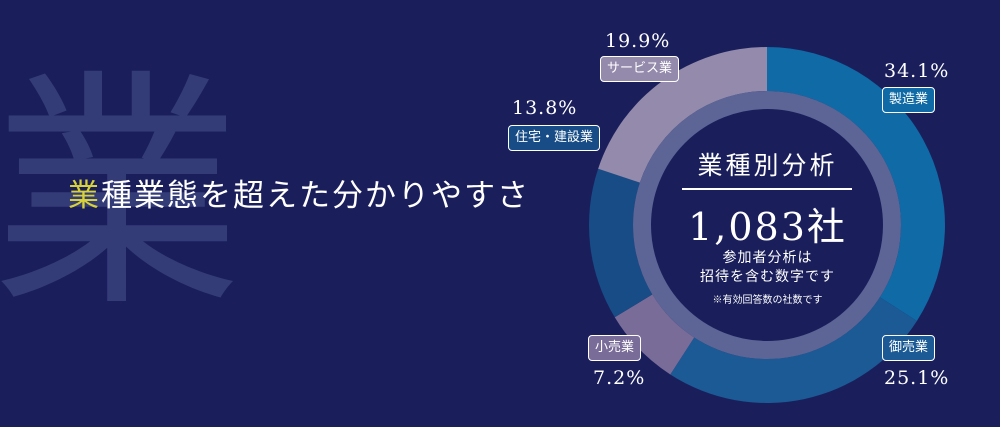 The image size is (1000, 427). Describe the element at coordinates (767, 277) in the screenshot. I see `chart-note-2: 招待を含む数字です` at that location.